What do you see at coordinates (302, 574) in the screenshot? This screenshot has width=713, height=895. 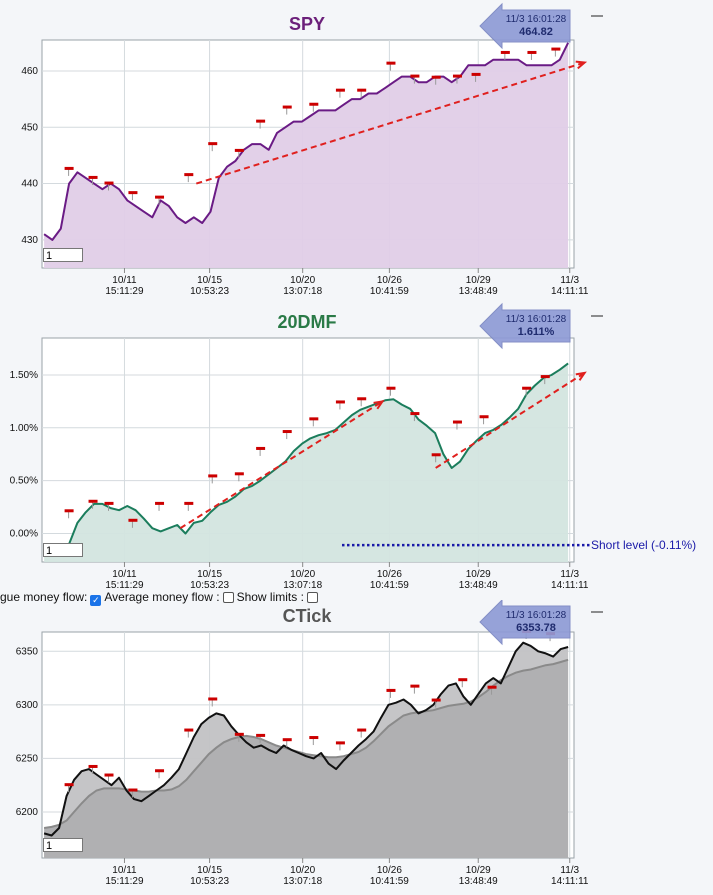 I see `dmf-xtick-date: 10/20` at bounding box center [302, 574].